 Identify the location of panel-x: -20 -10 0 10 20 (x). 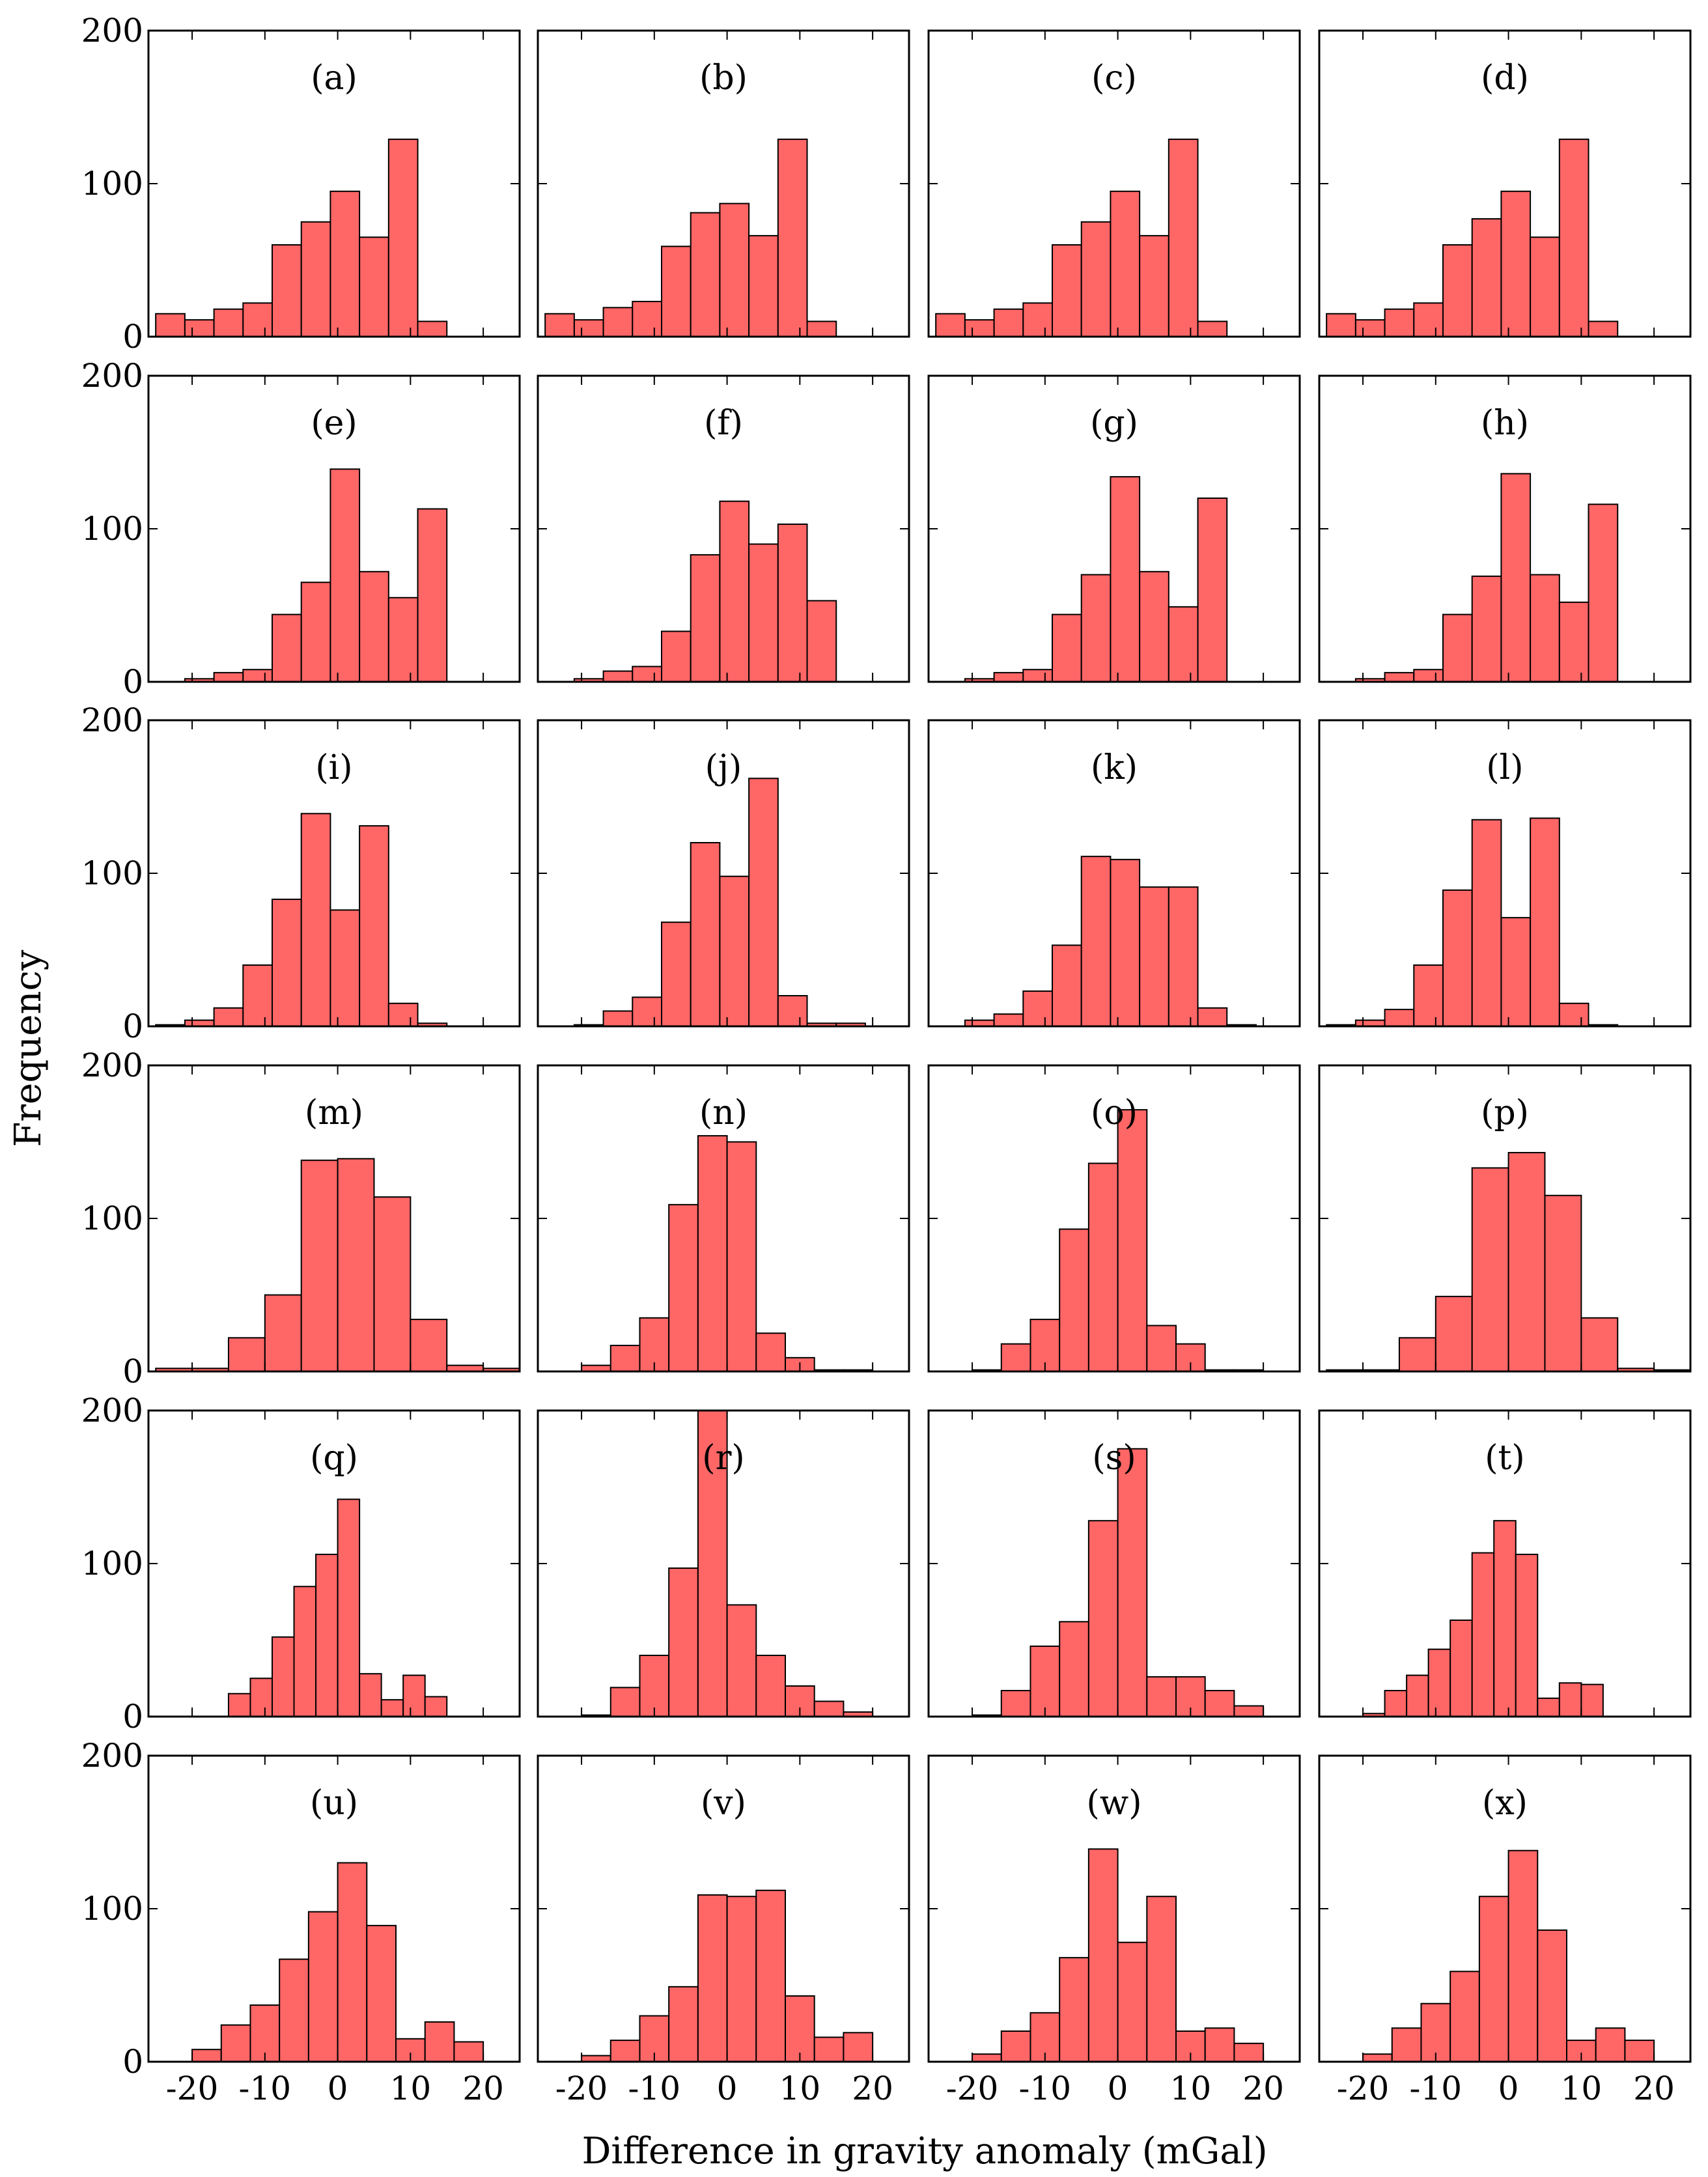
(1505, 1930).